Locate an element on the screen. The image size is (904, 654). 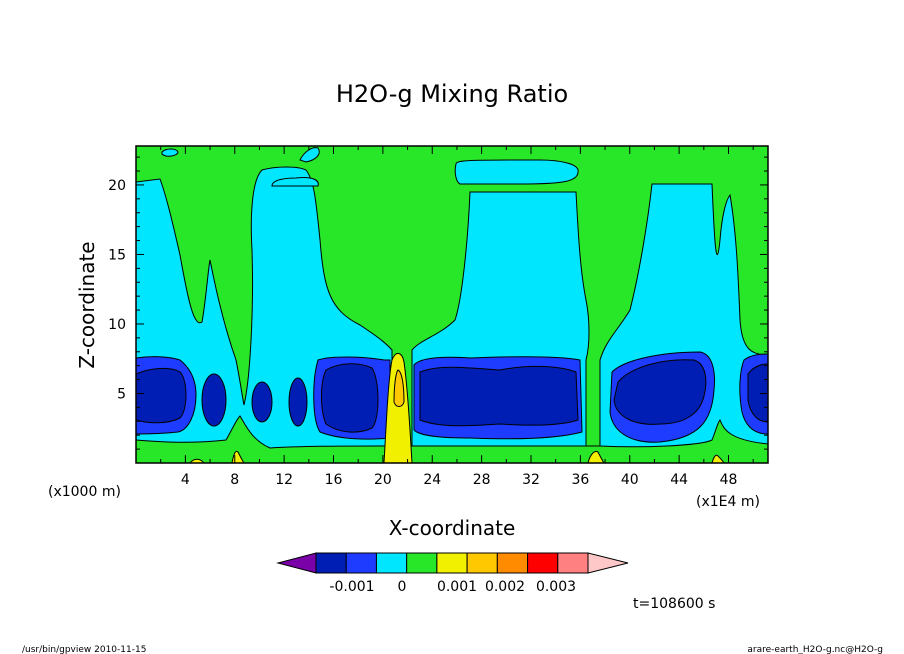
x-tick-label: 40 is located at coordinates (630, 480).